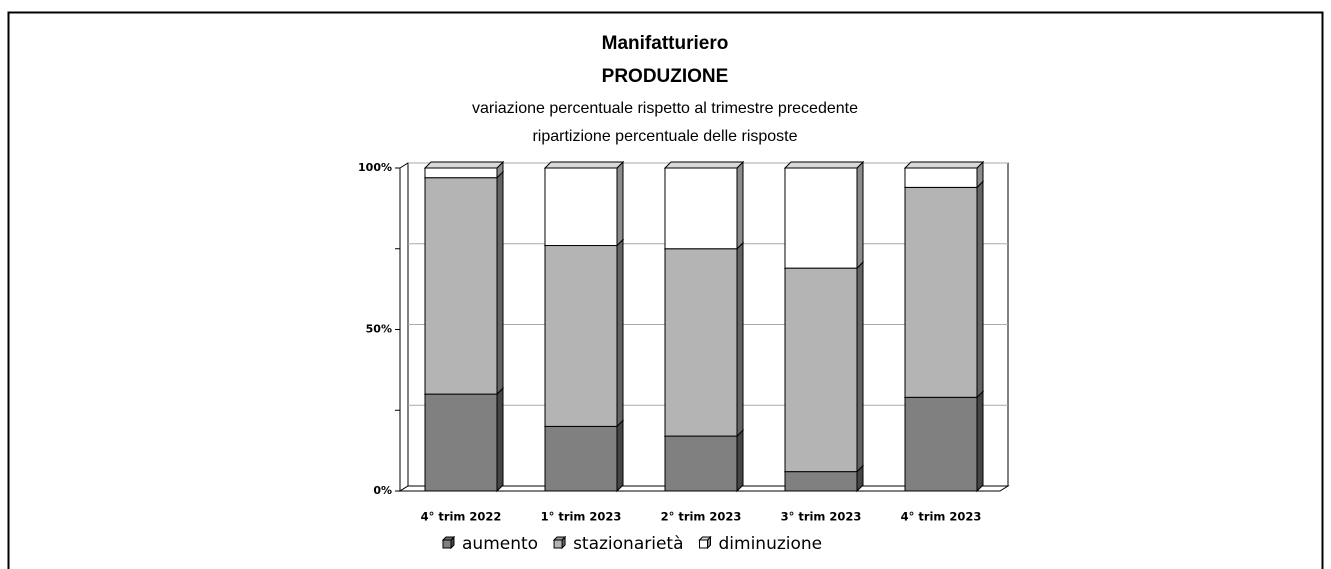  Describe the element at coordinates (404, 327) in the screenshot. I see `side-wall` at that location.